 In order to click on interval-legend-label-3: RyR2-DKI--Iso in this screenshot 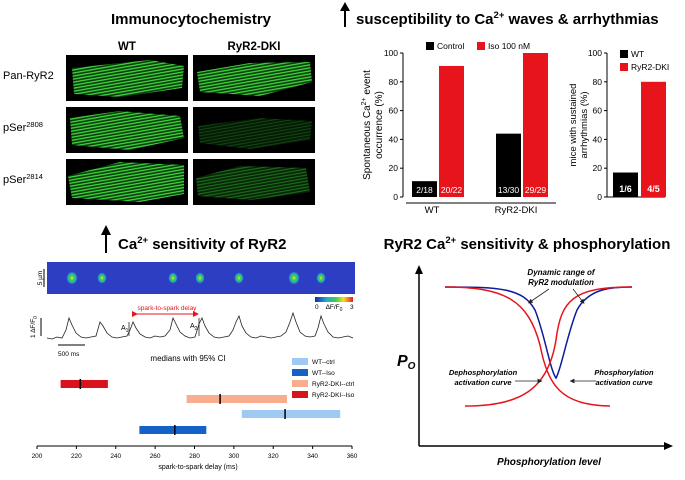, I will do `click(333, 395)`.